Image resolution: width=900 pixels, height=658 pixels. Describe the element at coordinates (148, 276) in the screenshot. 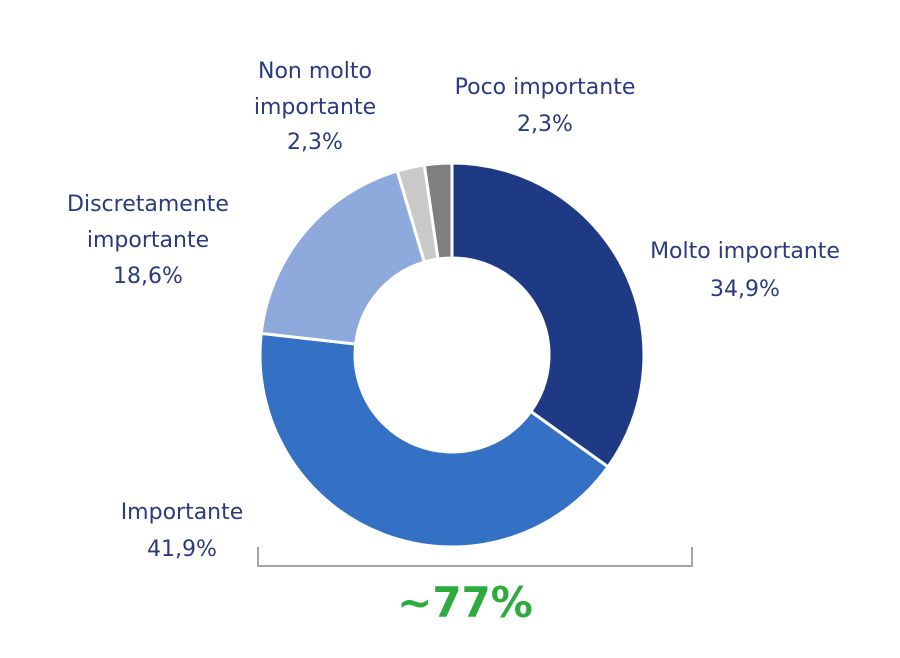

I see `value-label: 18,6%` at that location.